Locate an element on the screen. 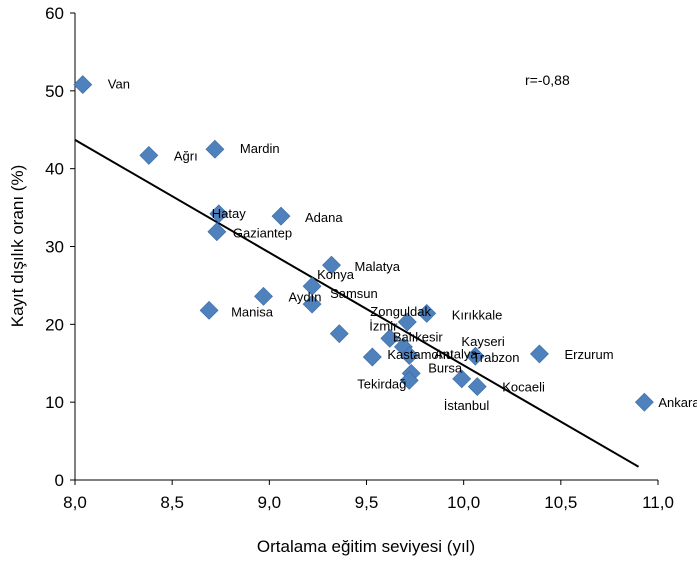  data-point-label: Trabzon is located at coordinates (495, 357).